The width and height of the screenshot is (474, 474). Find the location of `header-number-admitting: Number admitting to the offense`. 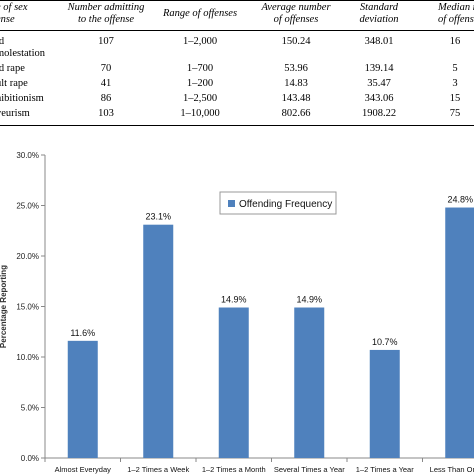

header-number-admitting: Number admitting to the offense is located at coordinates (106, 13).